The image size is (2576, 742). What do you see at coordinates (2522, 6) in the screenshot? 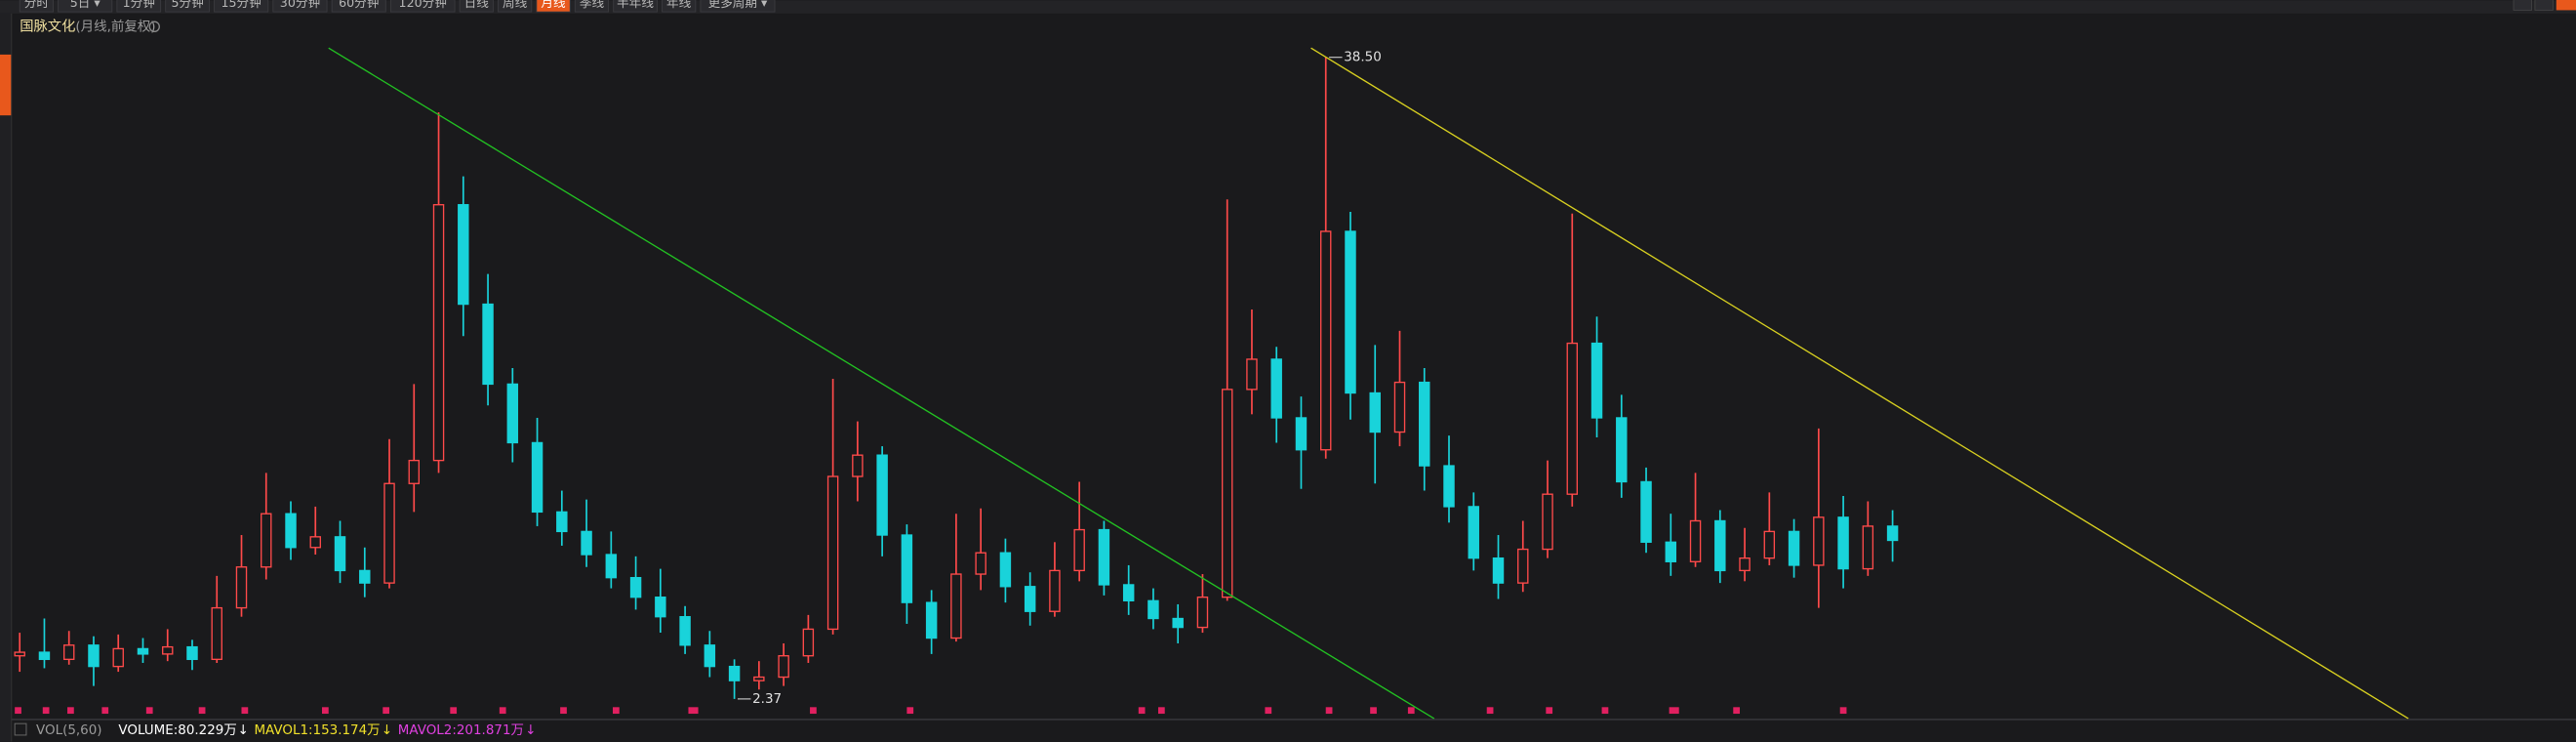
I see `zoom-in-button` at bounding box center [2522, 6].